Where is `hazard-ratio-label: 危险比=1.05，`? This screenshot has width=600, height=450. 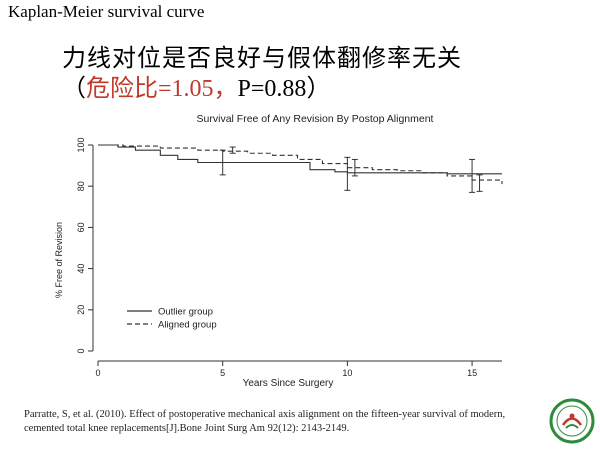 hazard-ratio-label: 危险比=1.05， is located at coordinates (162, 89).